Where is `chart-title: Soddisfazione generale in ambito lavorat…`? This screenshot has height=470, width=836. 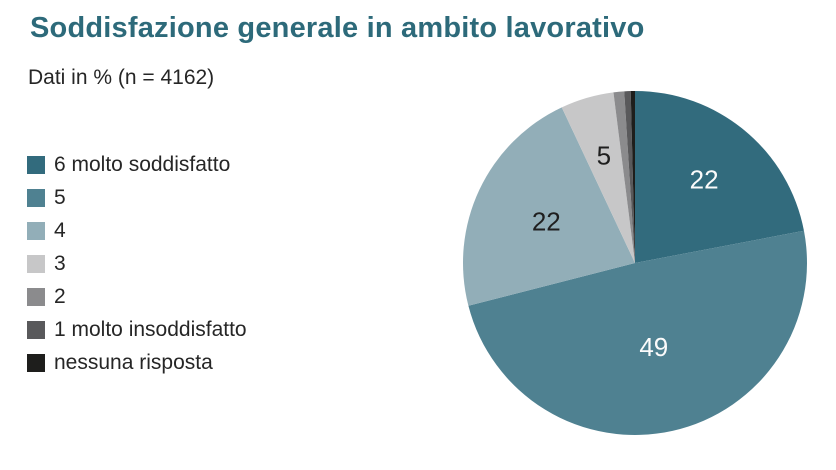 chart-title: Soddisfazione generale in ambito lavorat… is located at coordinates (337, 28).